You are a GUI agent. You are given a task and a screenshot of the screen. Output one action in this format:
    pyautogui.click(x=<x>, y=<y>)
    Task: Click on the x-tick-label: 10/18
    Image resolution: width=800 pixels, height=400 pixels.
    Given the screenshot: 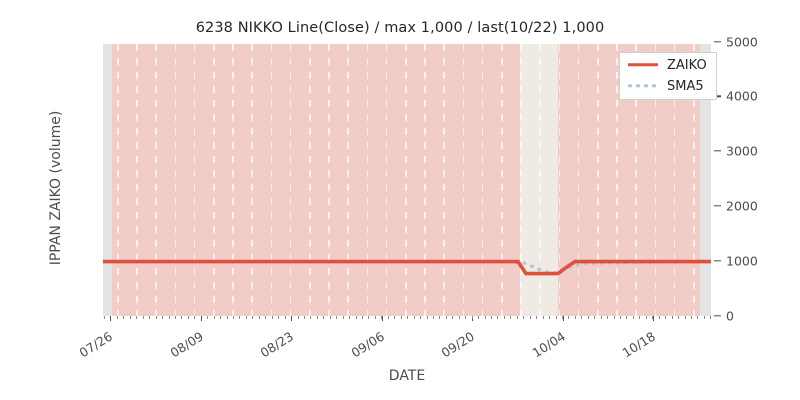 What is the action you would take?
    pyautogui.click(x=639, y=344)
    